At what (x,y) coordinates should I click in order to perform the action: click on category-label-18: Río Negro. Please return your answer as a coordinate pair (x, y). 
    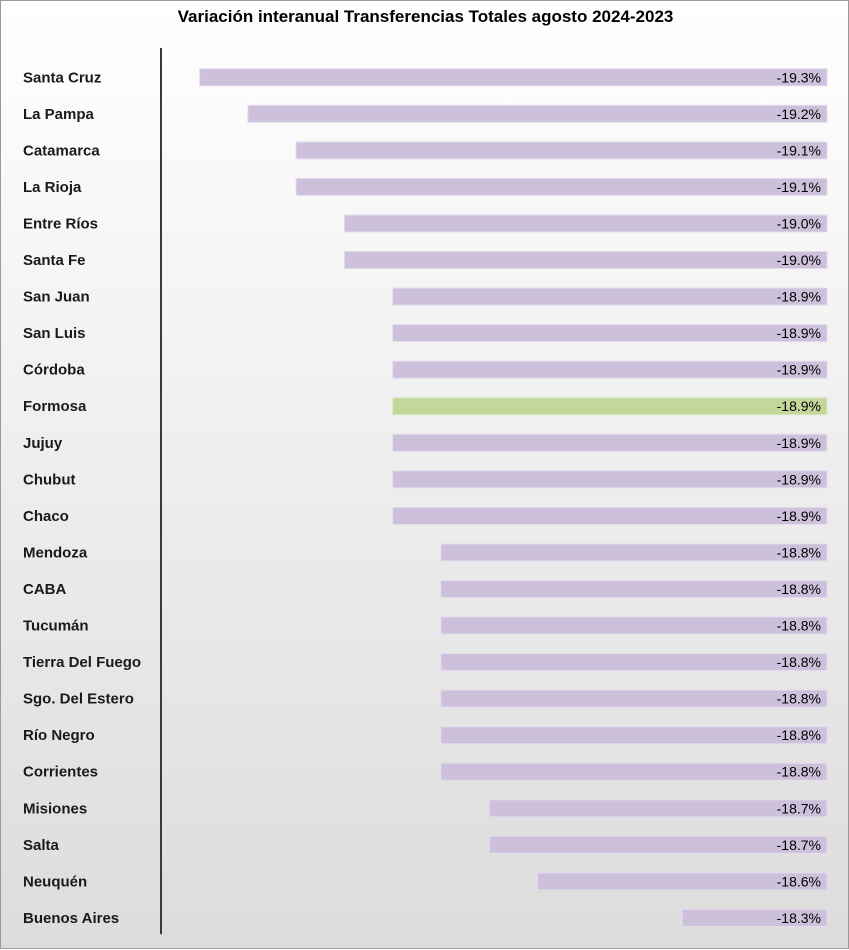
    Looking at the image, I should click on (59, 735).